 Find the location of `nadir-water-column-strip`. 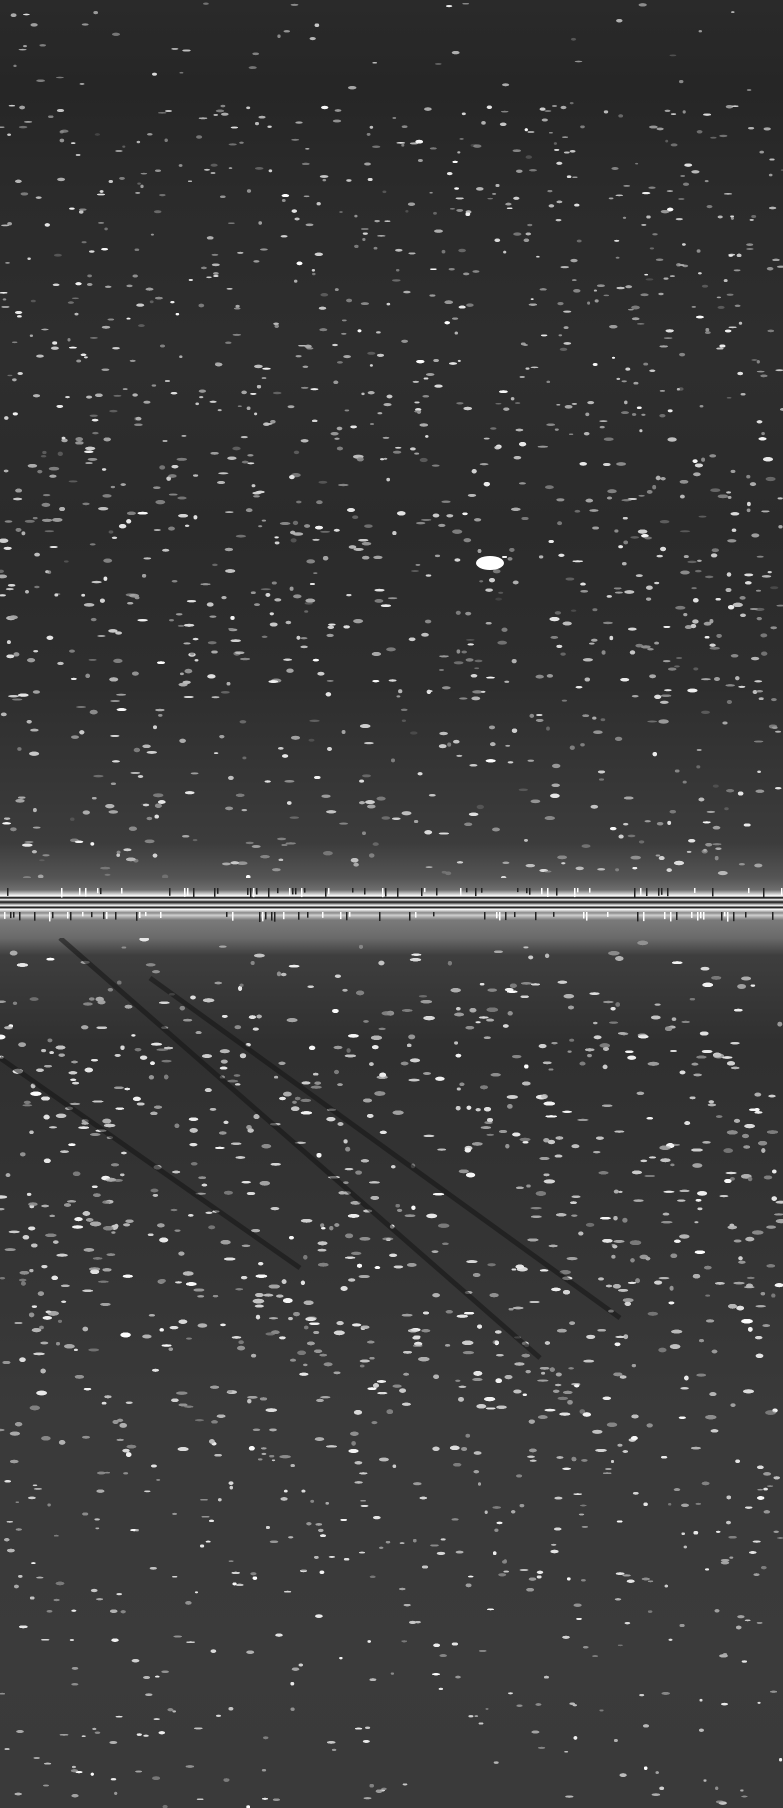

nadir-water-column-strip is located at coordinates (391, 908).